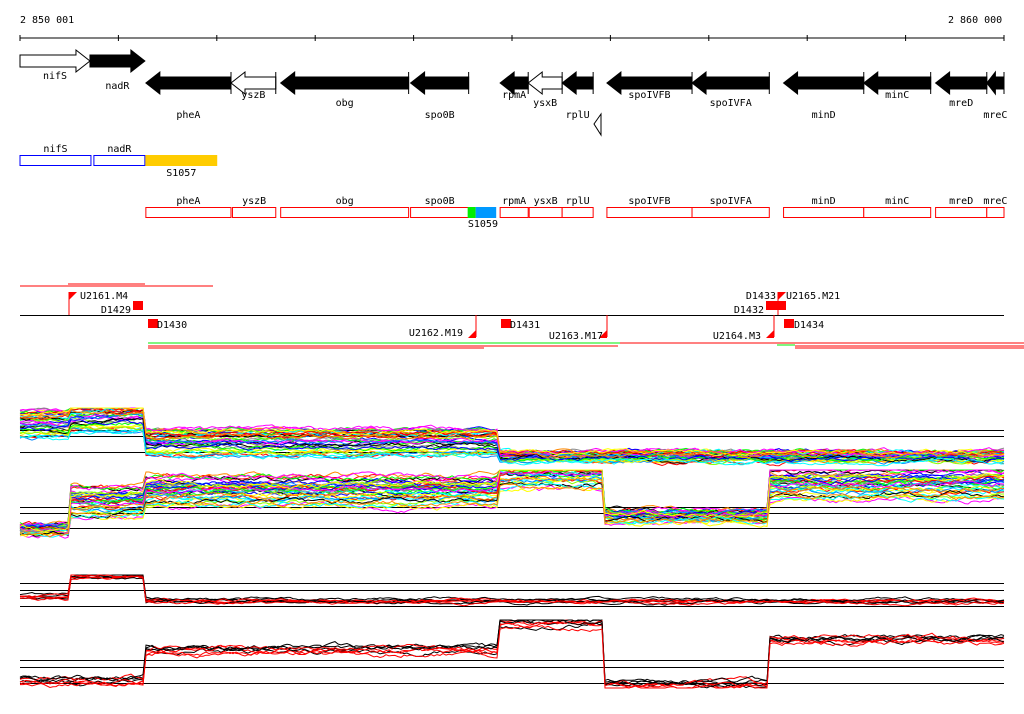  I want to click on operon-box-nadR, so click(119, 160).